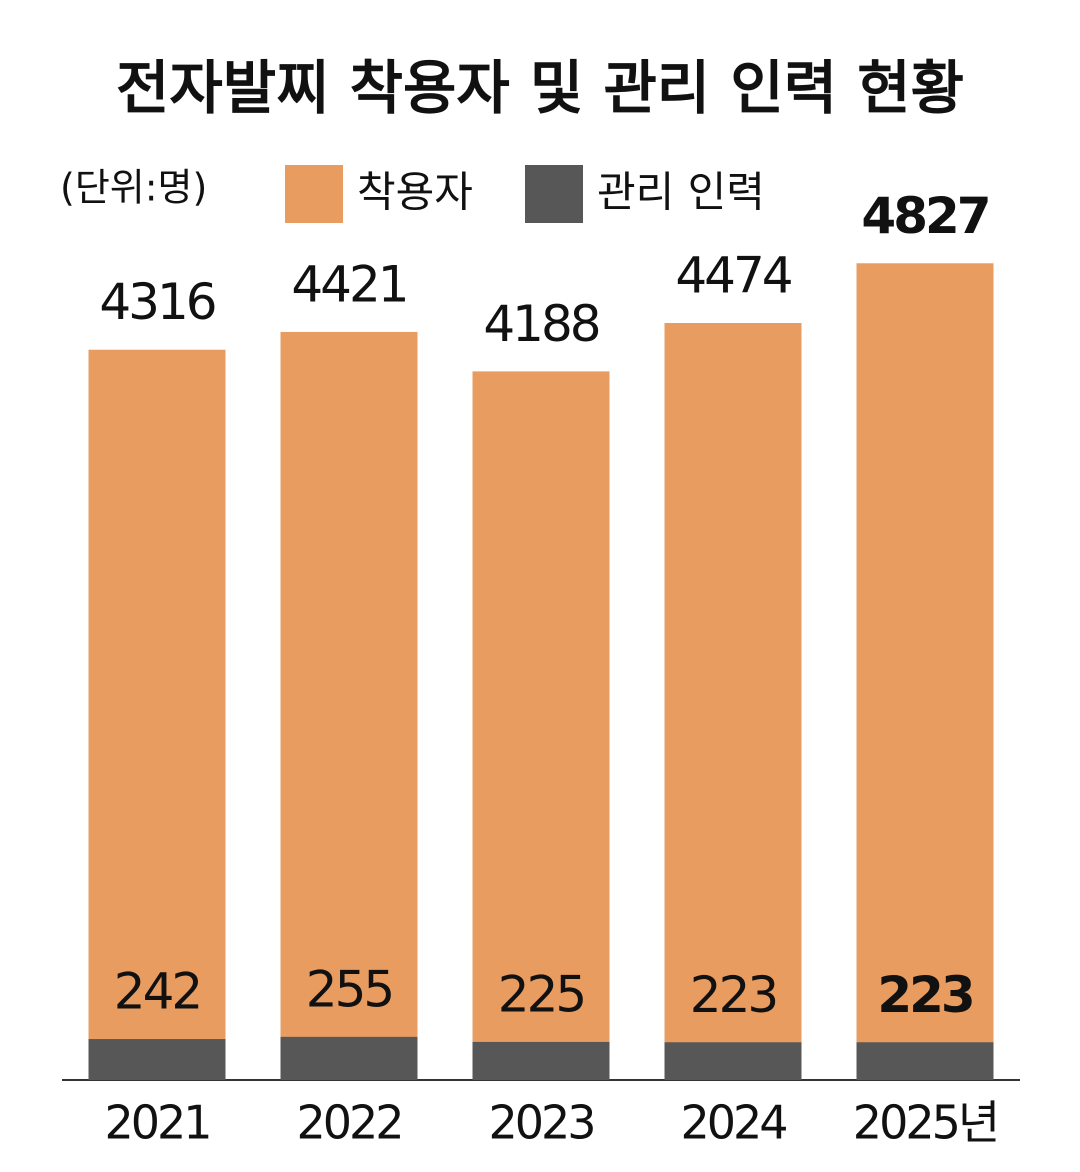 This screenshot has width=1080, height=1172. Describe the element at coordinates (157, 992) in the screenshot. I see `value-label: 242` at that location.